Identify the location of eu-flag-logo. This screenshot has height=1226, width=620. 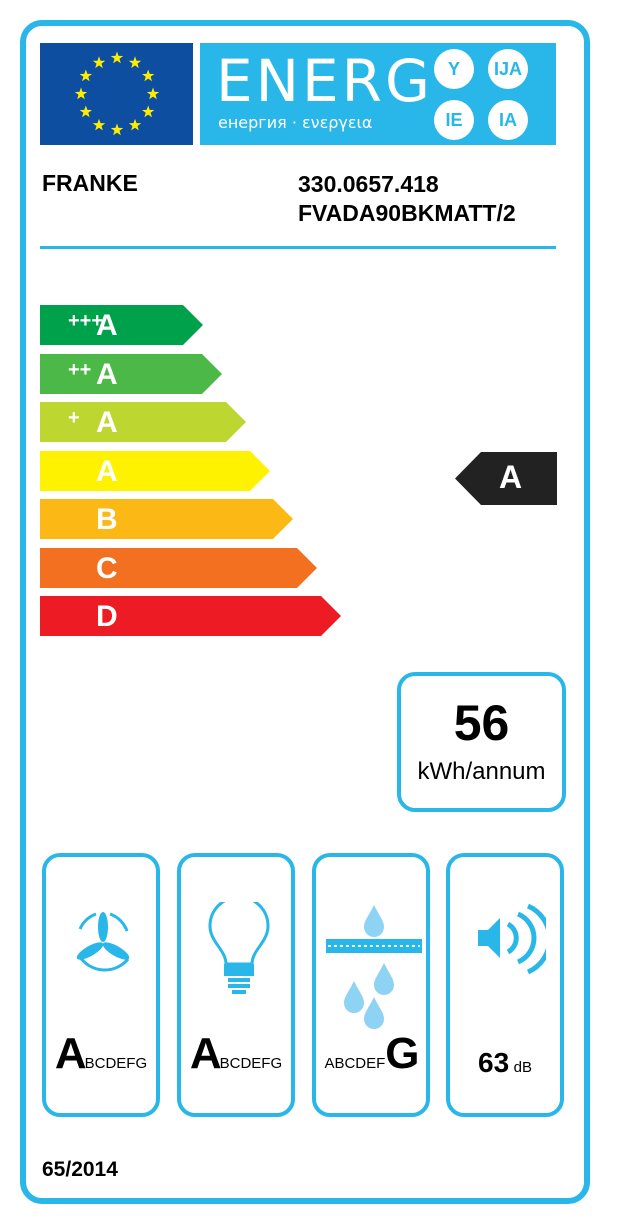
(116, 94).